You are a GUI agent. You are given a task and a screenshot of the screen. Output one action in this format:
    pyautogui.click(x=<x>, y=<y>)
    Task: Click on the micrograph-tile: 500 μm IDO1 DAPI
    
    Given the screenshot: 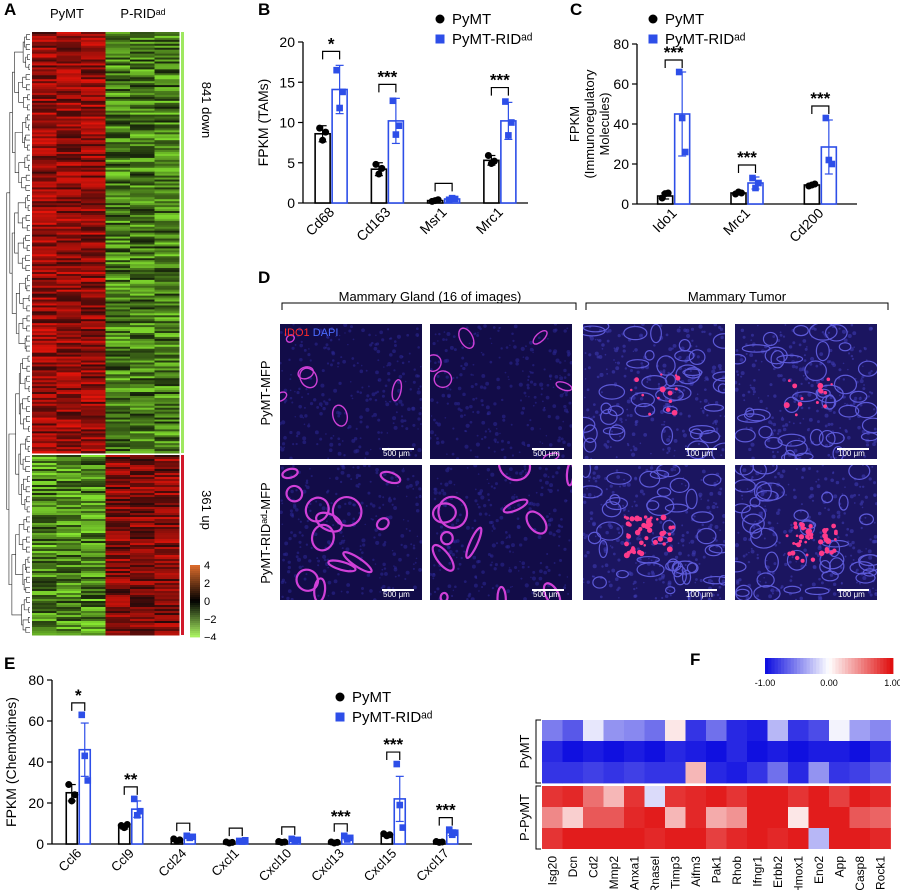 What is the action you would take?
    pyautogui.click(x=351, y=391)
    